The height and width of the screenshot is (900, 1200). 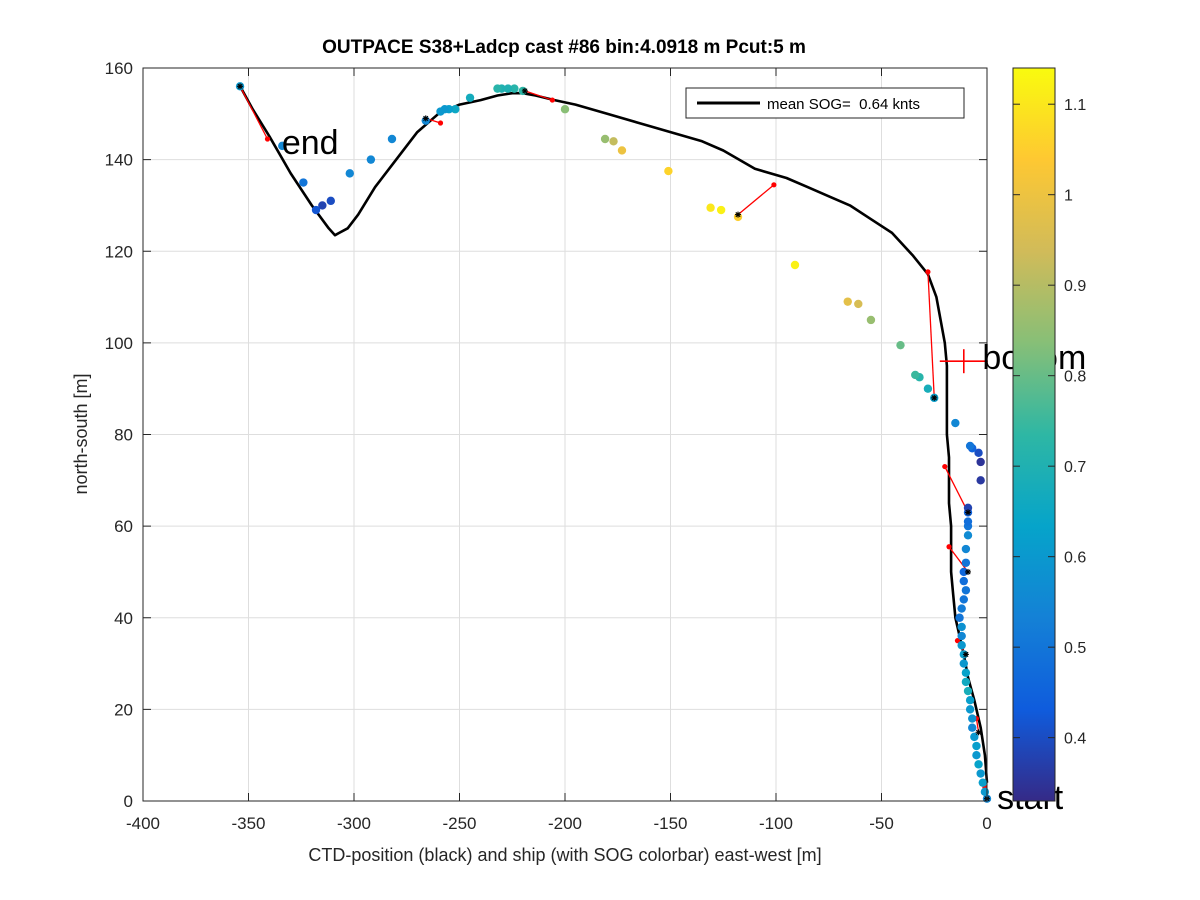 I want to click on x-tick-labels: -400 -350 -300 -250 -200 -150 -100 -50 0, so click(x=559, y=823).